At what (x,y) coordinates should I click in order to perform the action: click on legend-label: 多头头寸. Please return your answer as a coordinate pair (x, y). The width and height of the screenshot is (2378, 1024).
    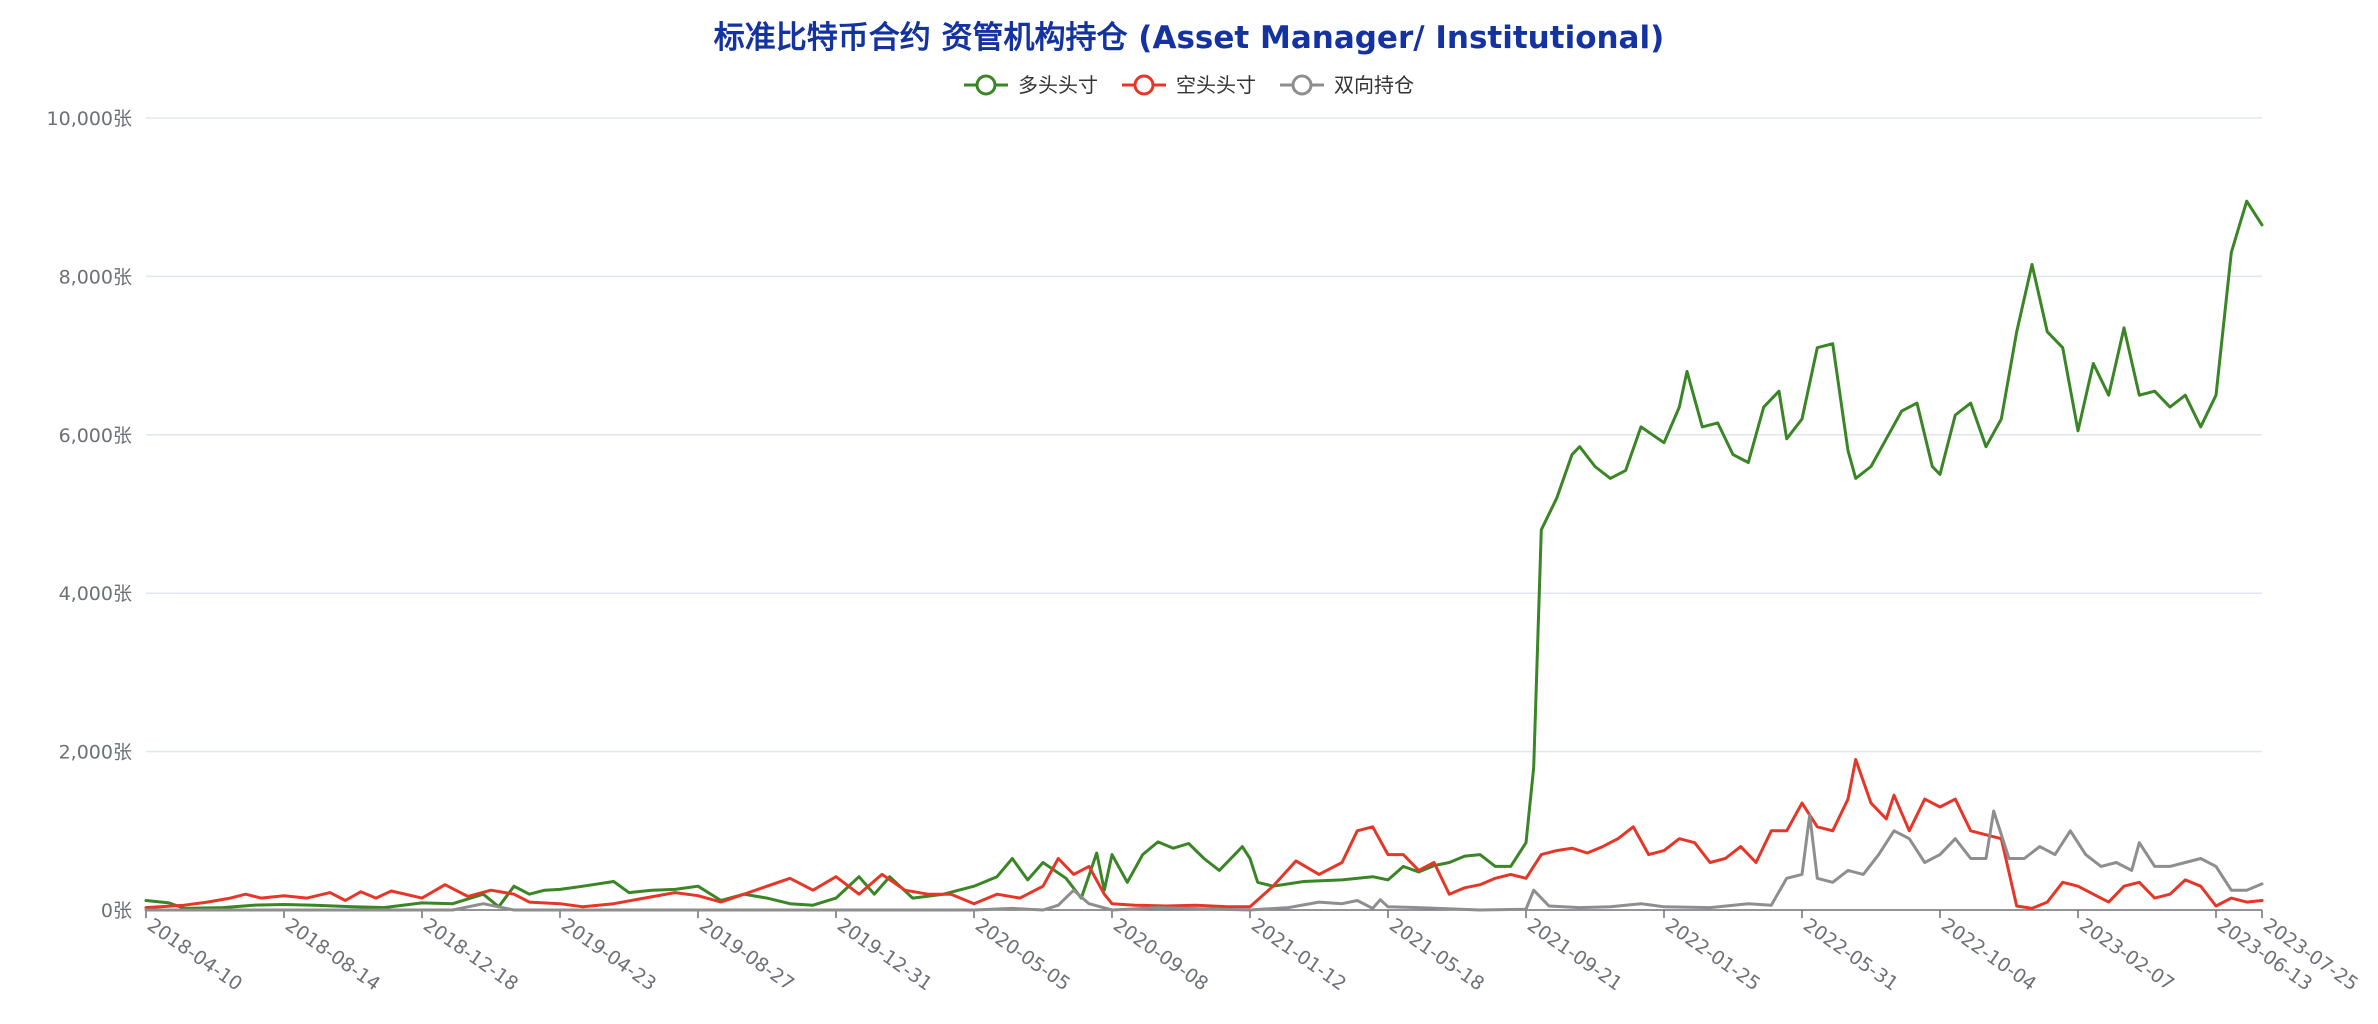
    Looking at the image, I should click on (1058, 85).